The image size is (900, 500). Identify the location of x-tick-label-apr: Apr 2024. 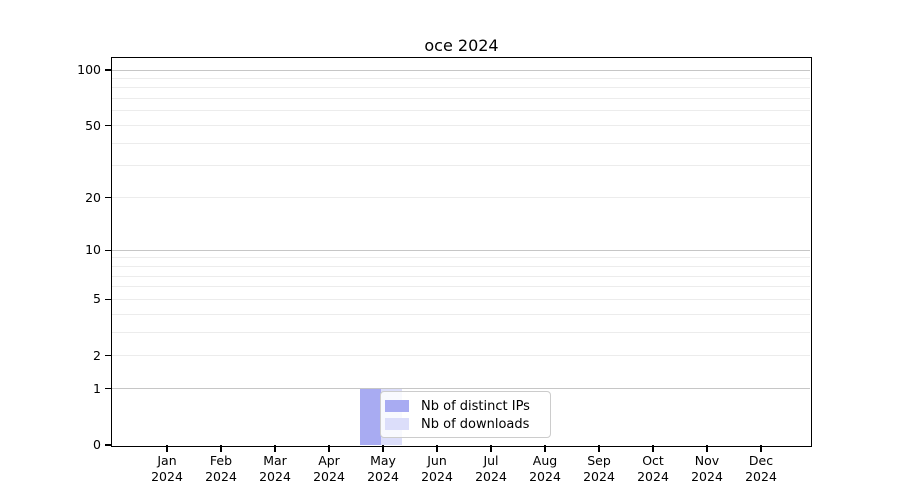
(329, 468).